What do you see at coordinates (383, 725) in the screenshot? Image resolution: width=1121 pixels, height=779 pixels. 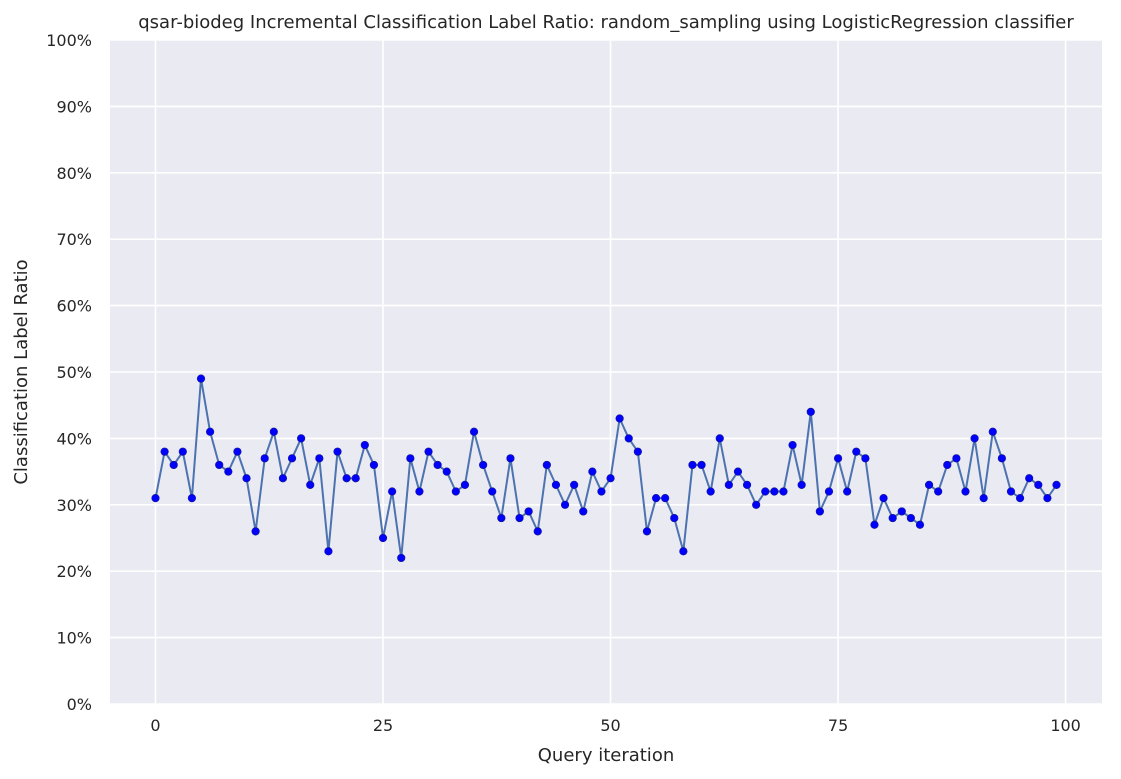 I see `x-tick-label: 25` at bounding box center [383, 725].